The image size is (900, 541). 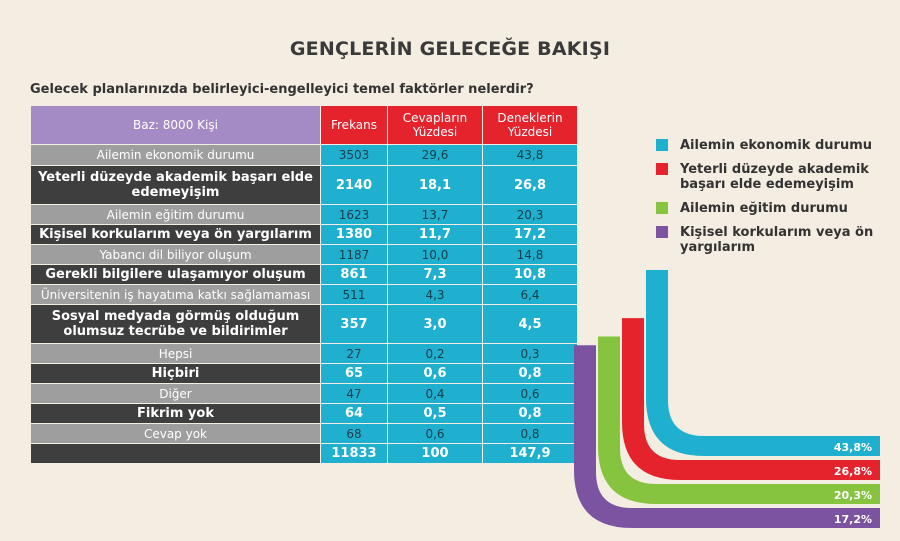 What do you see at coordinates (354, 433) in the screenshot?
I see `frequency-cell: 68` at bounding box center [354, 433].